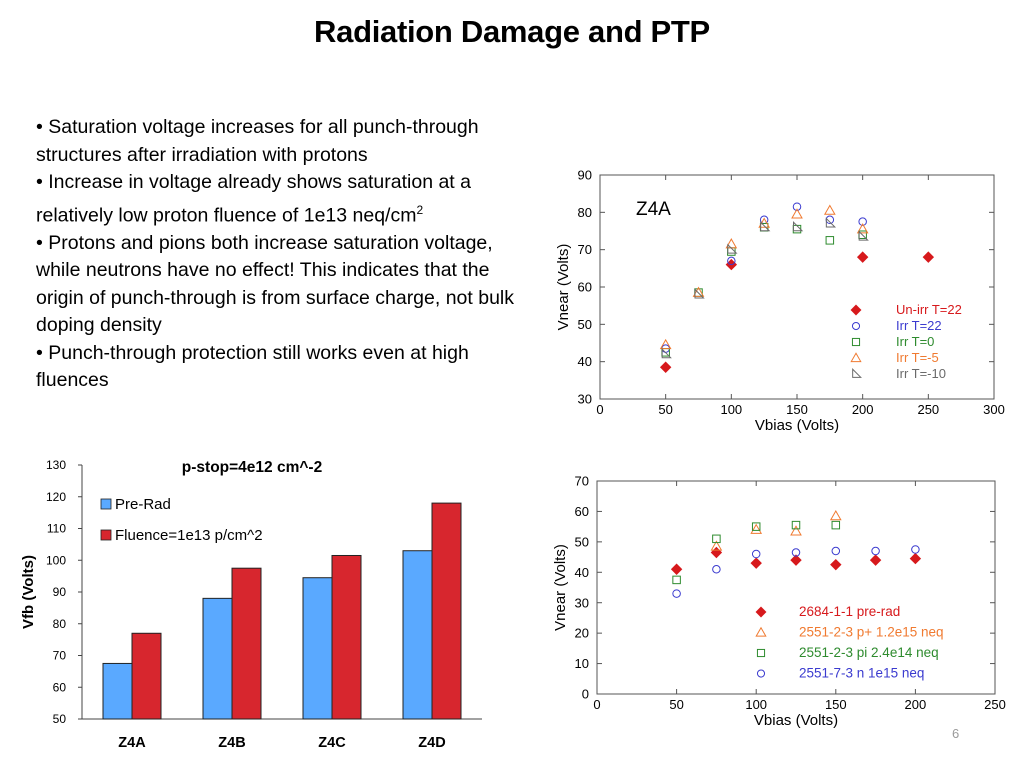 Image resolution: width=1024 pixels, height=768 pixels. I want to click on series-square, so click(764, 290).